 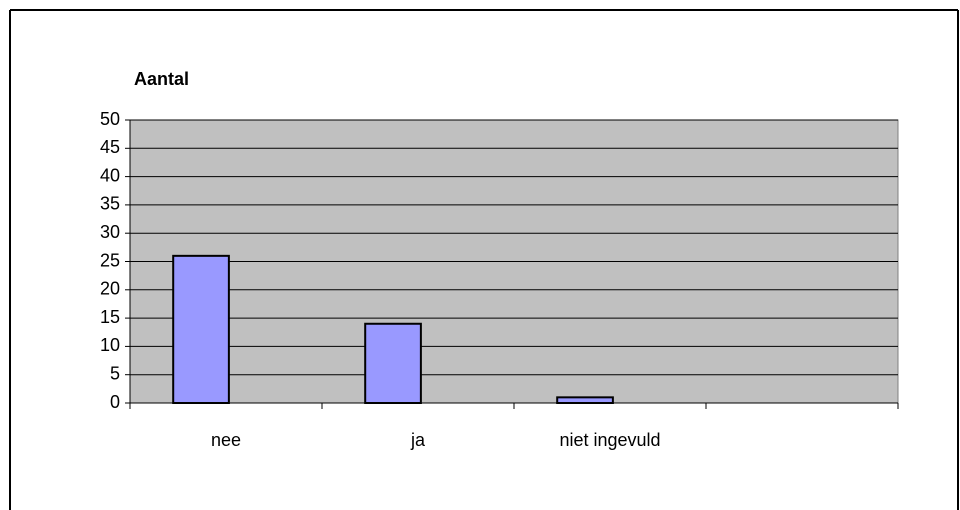 What do you see at coordinates (110, 317) in the screenshot?
I see `y-tick-label: 15` at bounding box center [110, 317].